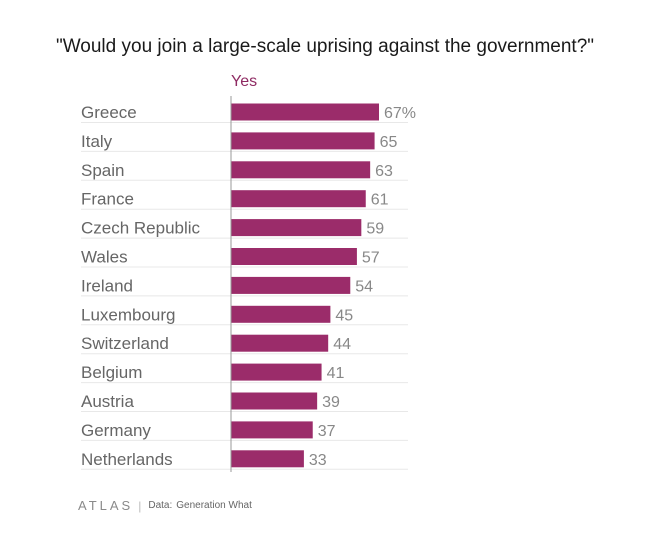 Image resolution: width=650 pixels, height=552 pixels. I want to click on value-label-wales: 57, so click(371, 258).